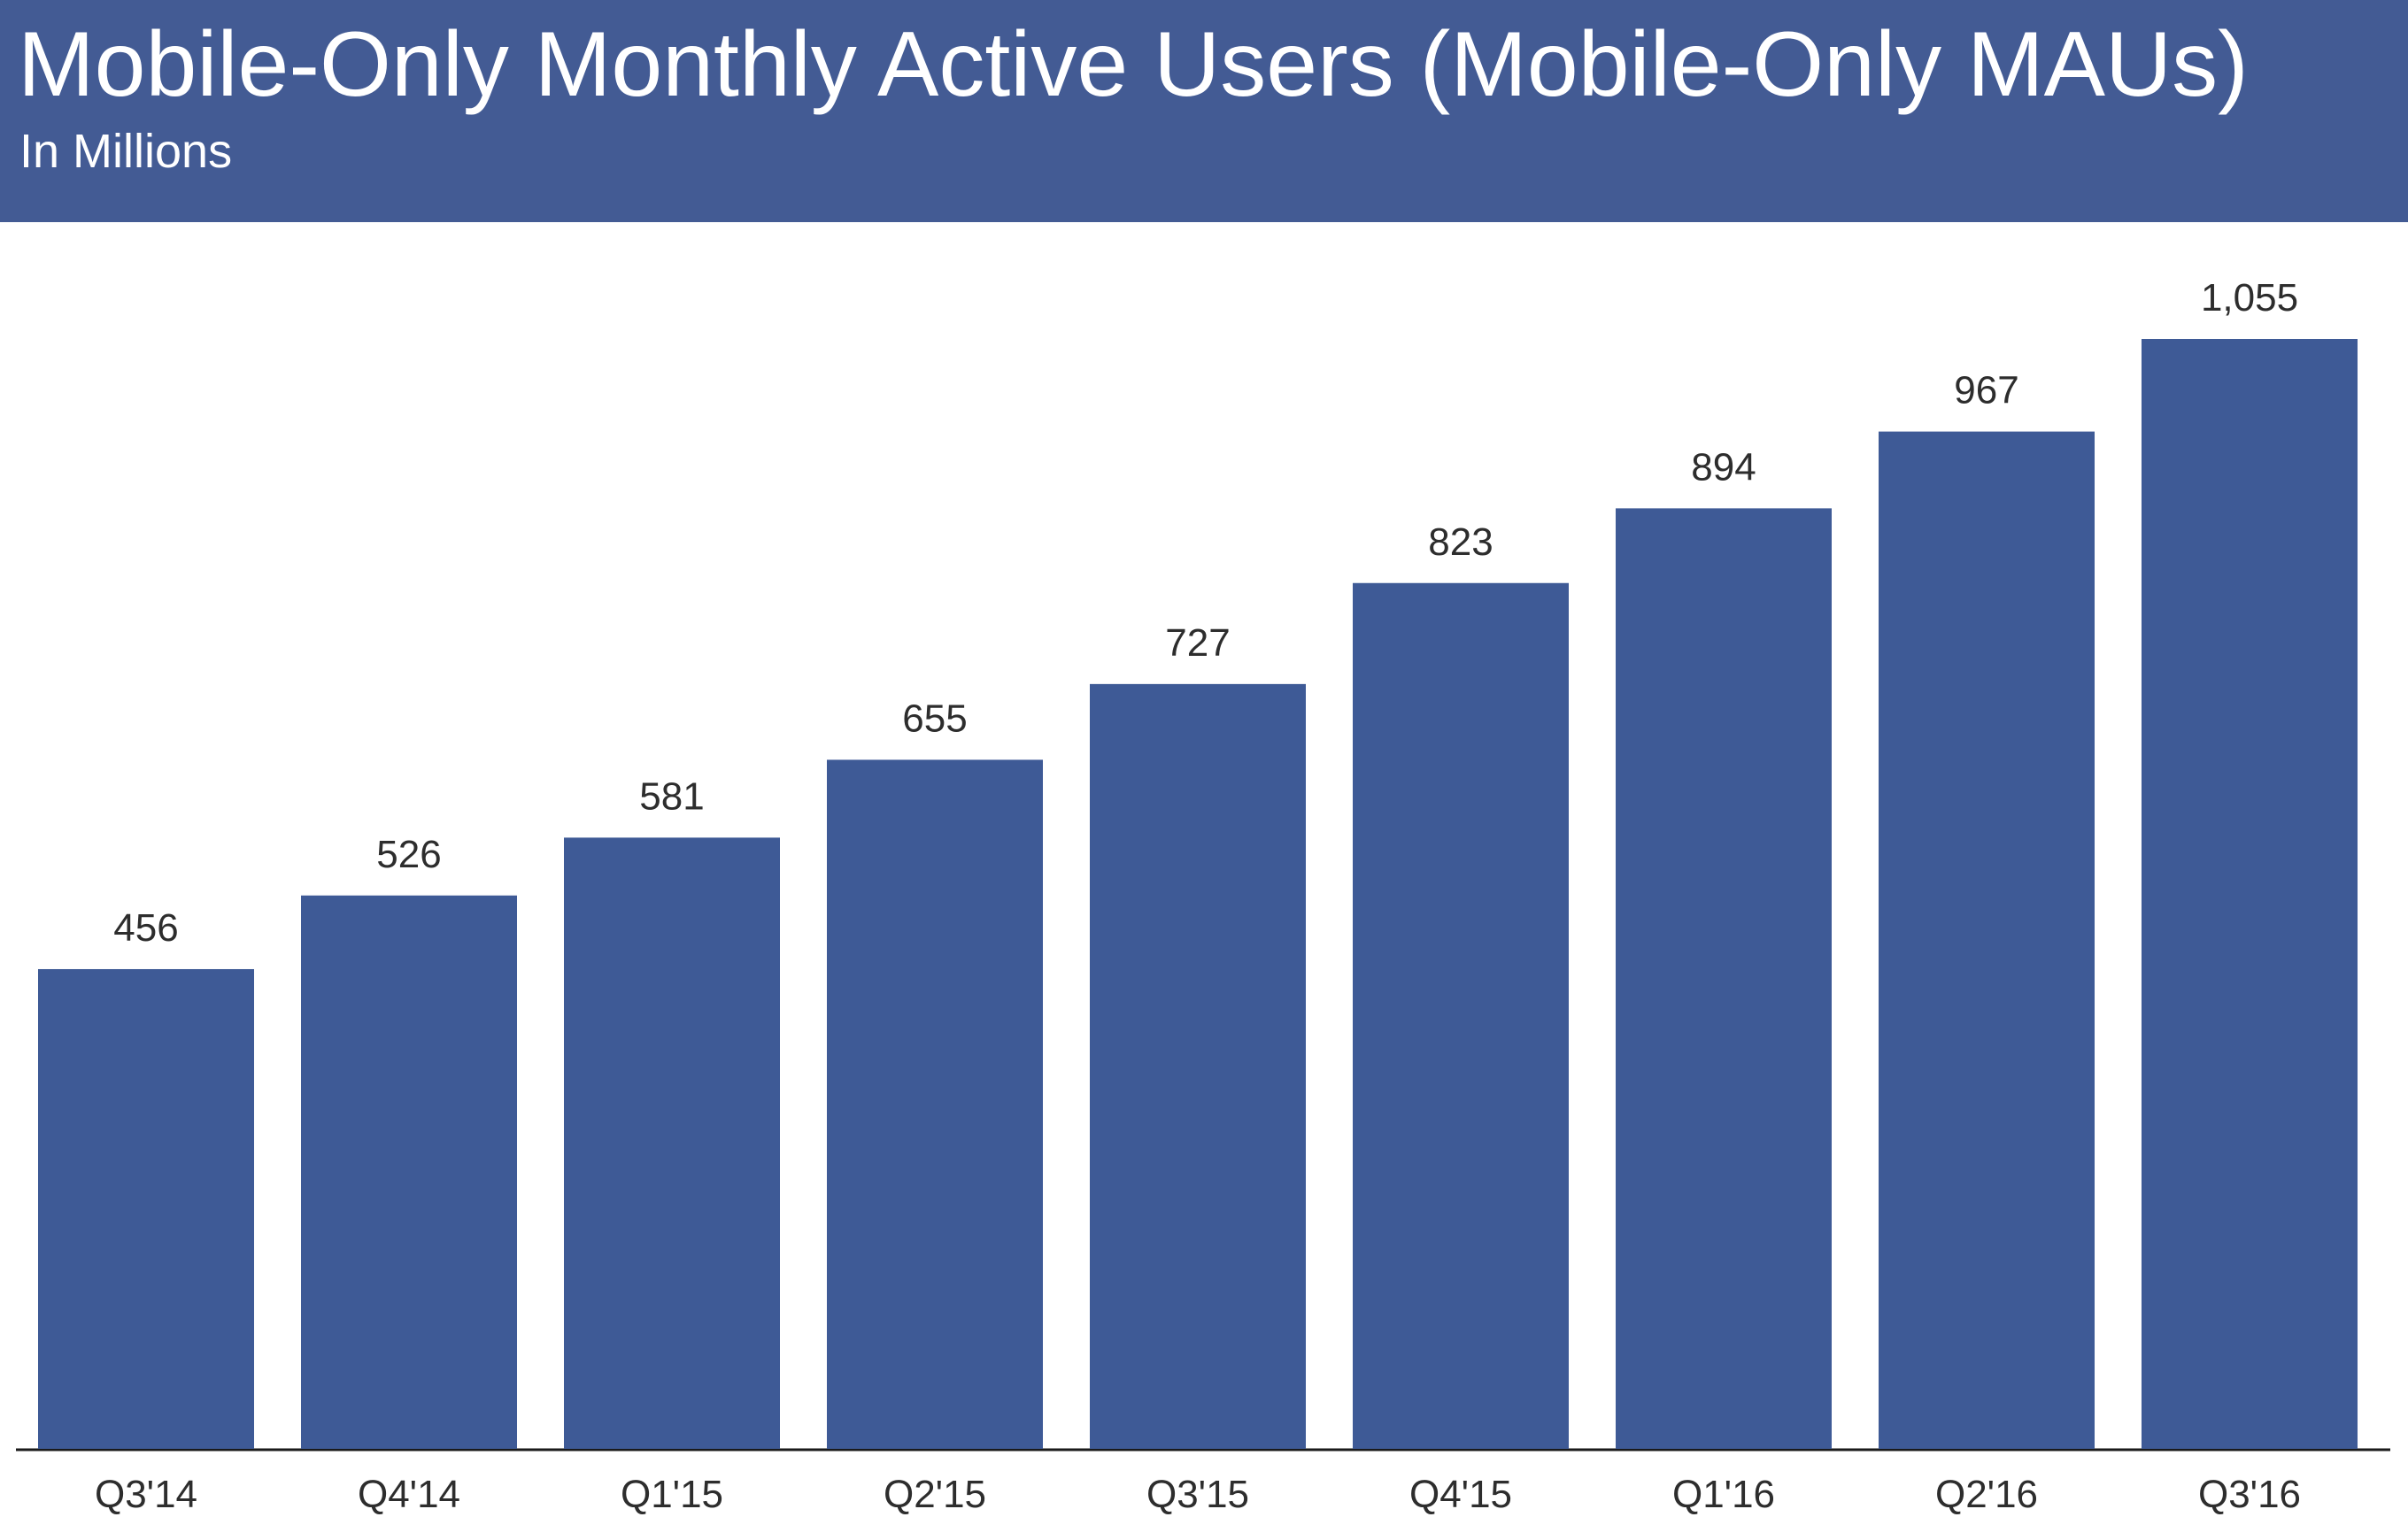 The image size is (2408, 1540). I want to click on bar-value-label: 1,055, so click(2249, 298).